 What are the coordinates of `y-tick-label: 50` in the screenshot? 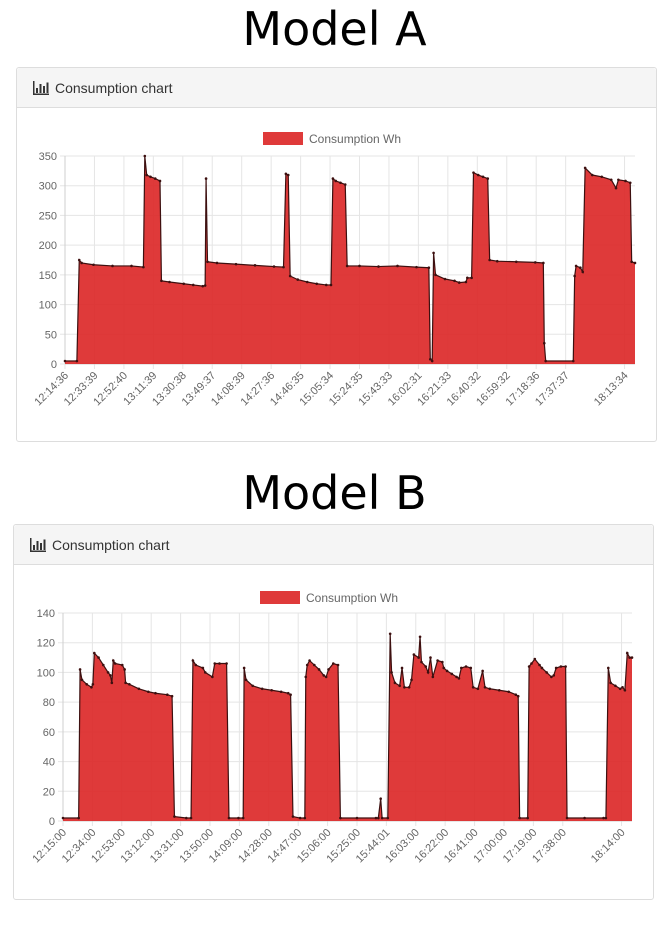 It's located at (51, 335).